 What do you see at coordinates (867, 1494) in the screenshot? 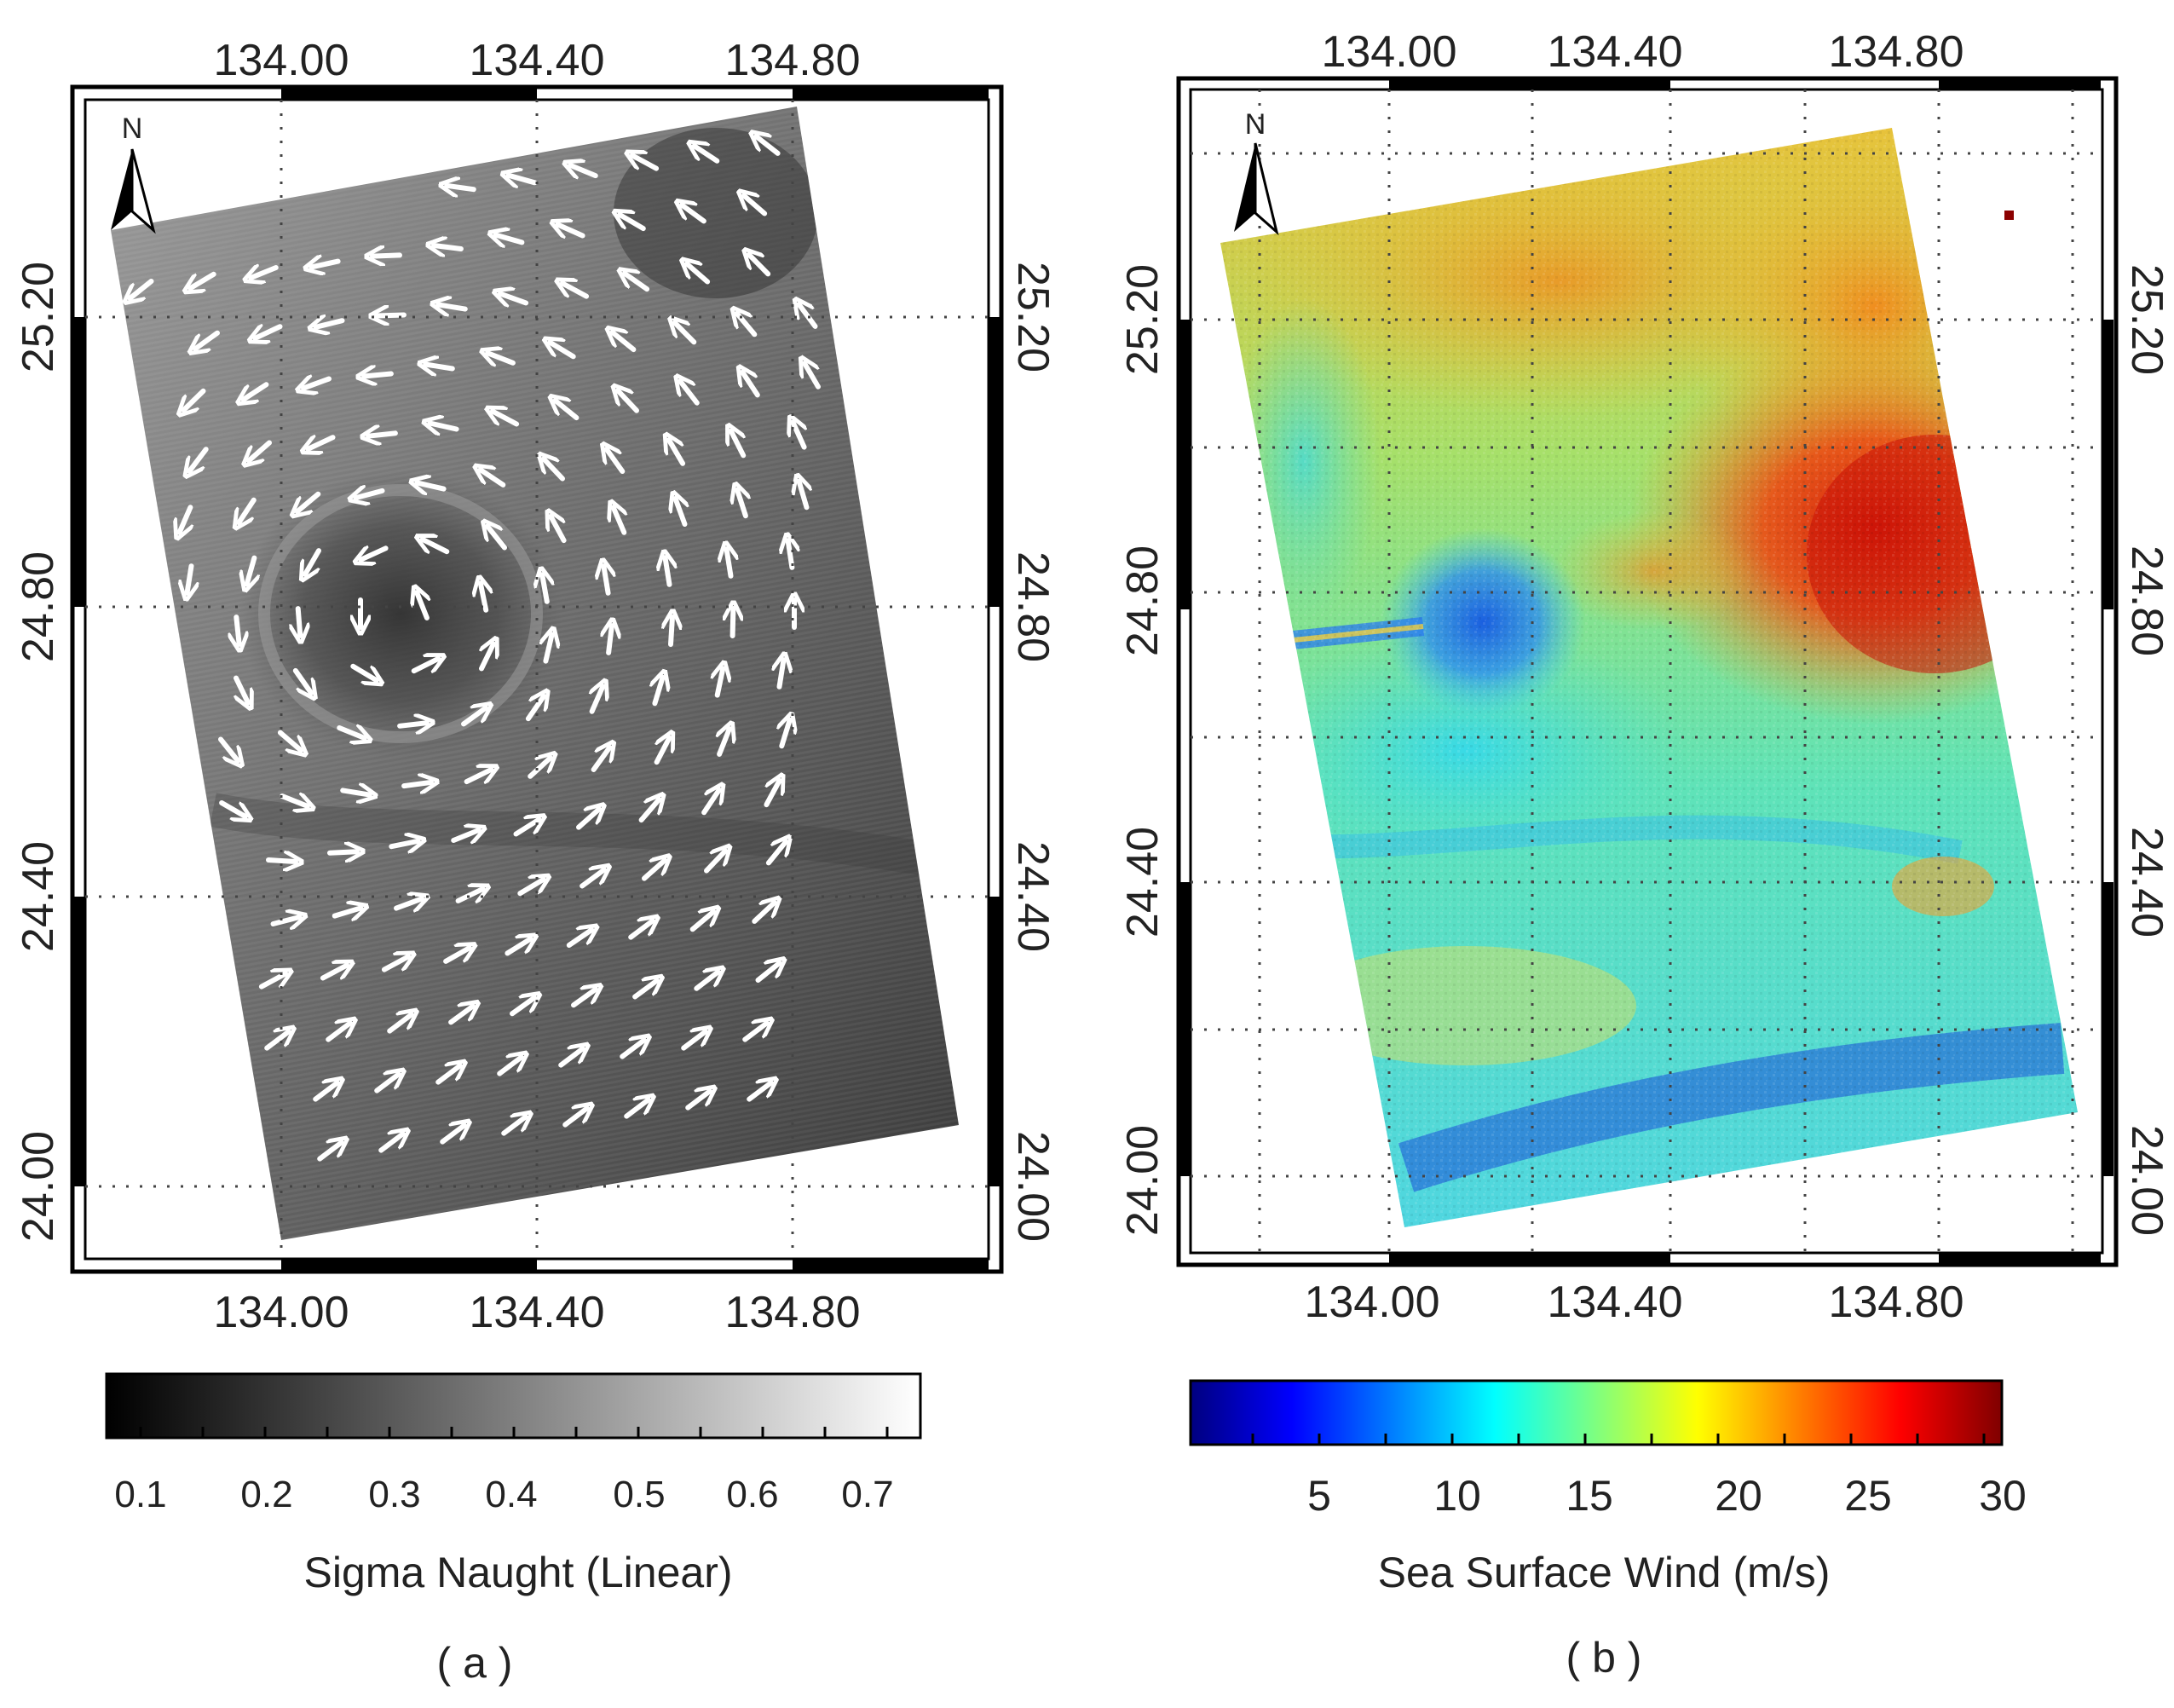
I see `colorbar-a-tick-7: 0.7` at bounding box center [867, 1494].